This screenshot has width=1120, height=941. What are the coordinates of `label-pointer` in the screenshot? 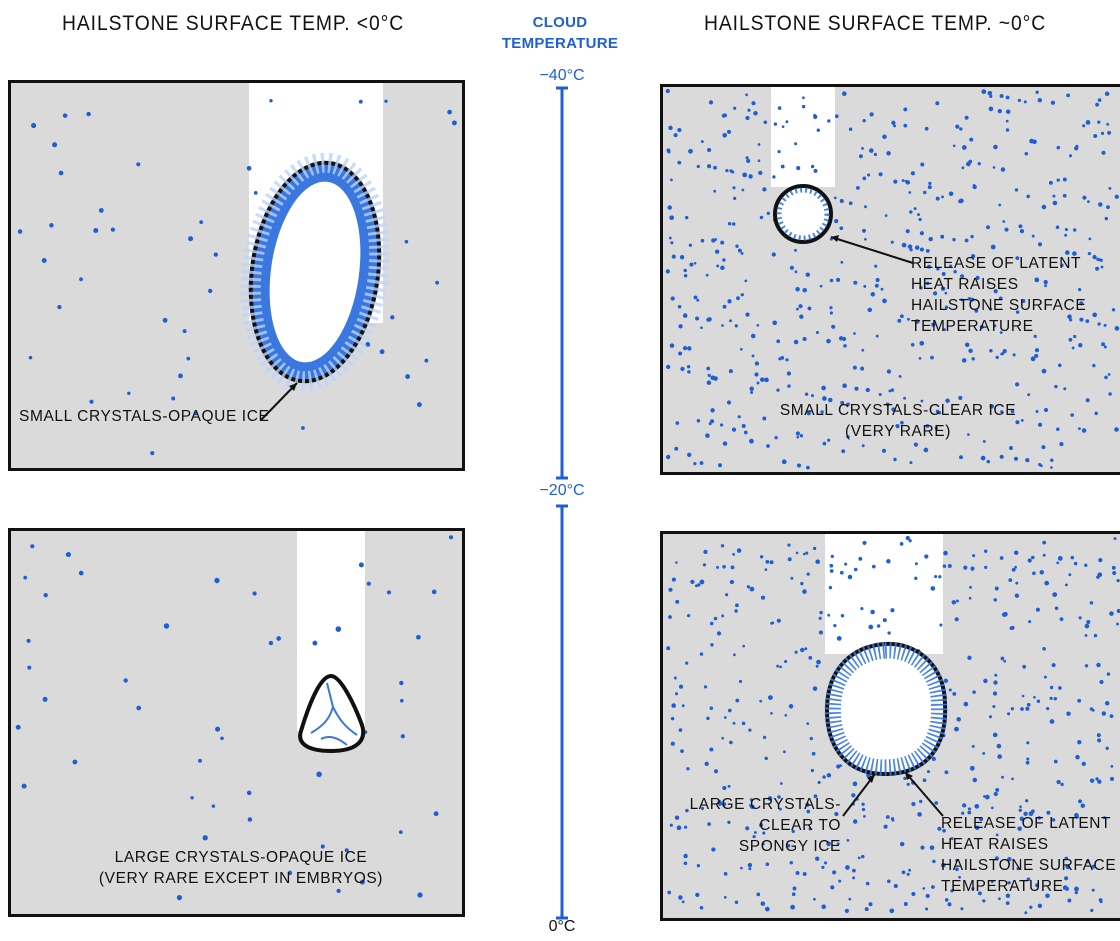 It's located at (279, 401).